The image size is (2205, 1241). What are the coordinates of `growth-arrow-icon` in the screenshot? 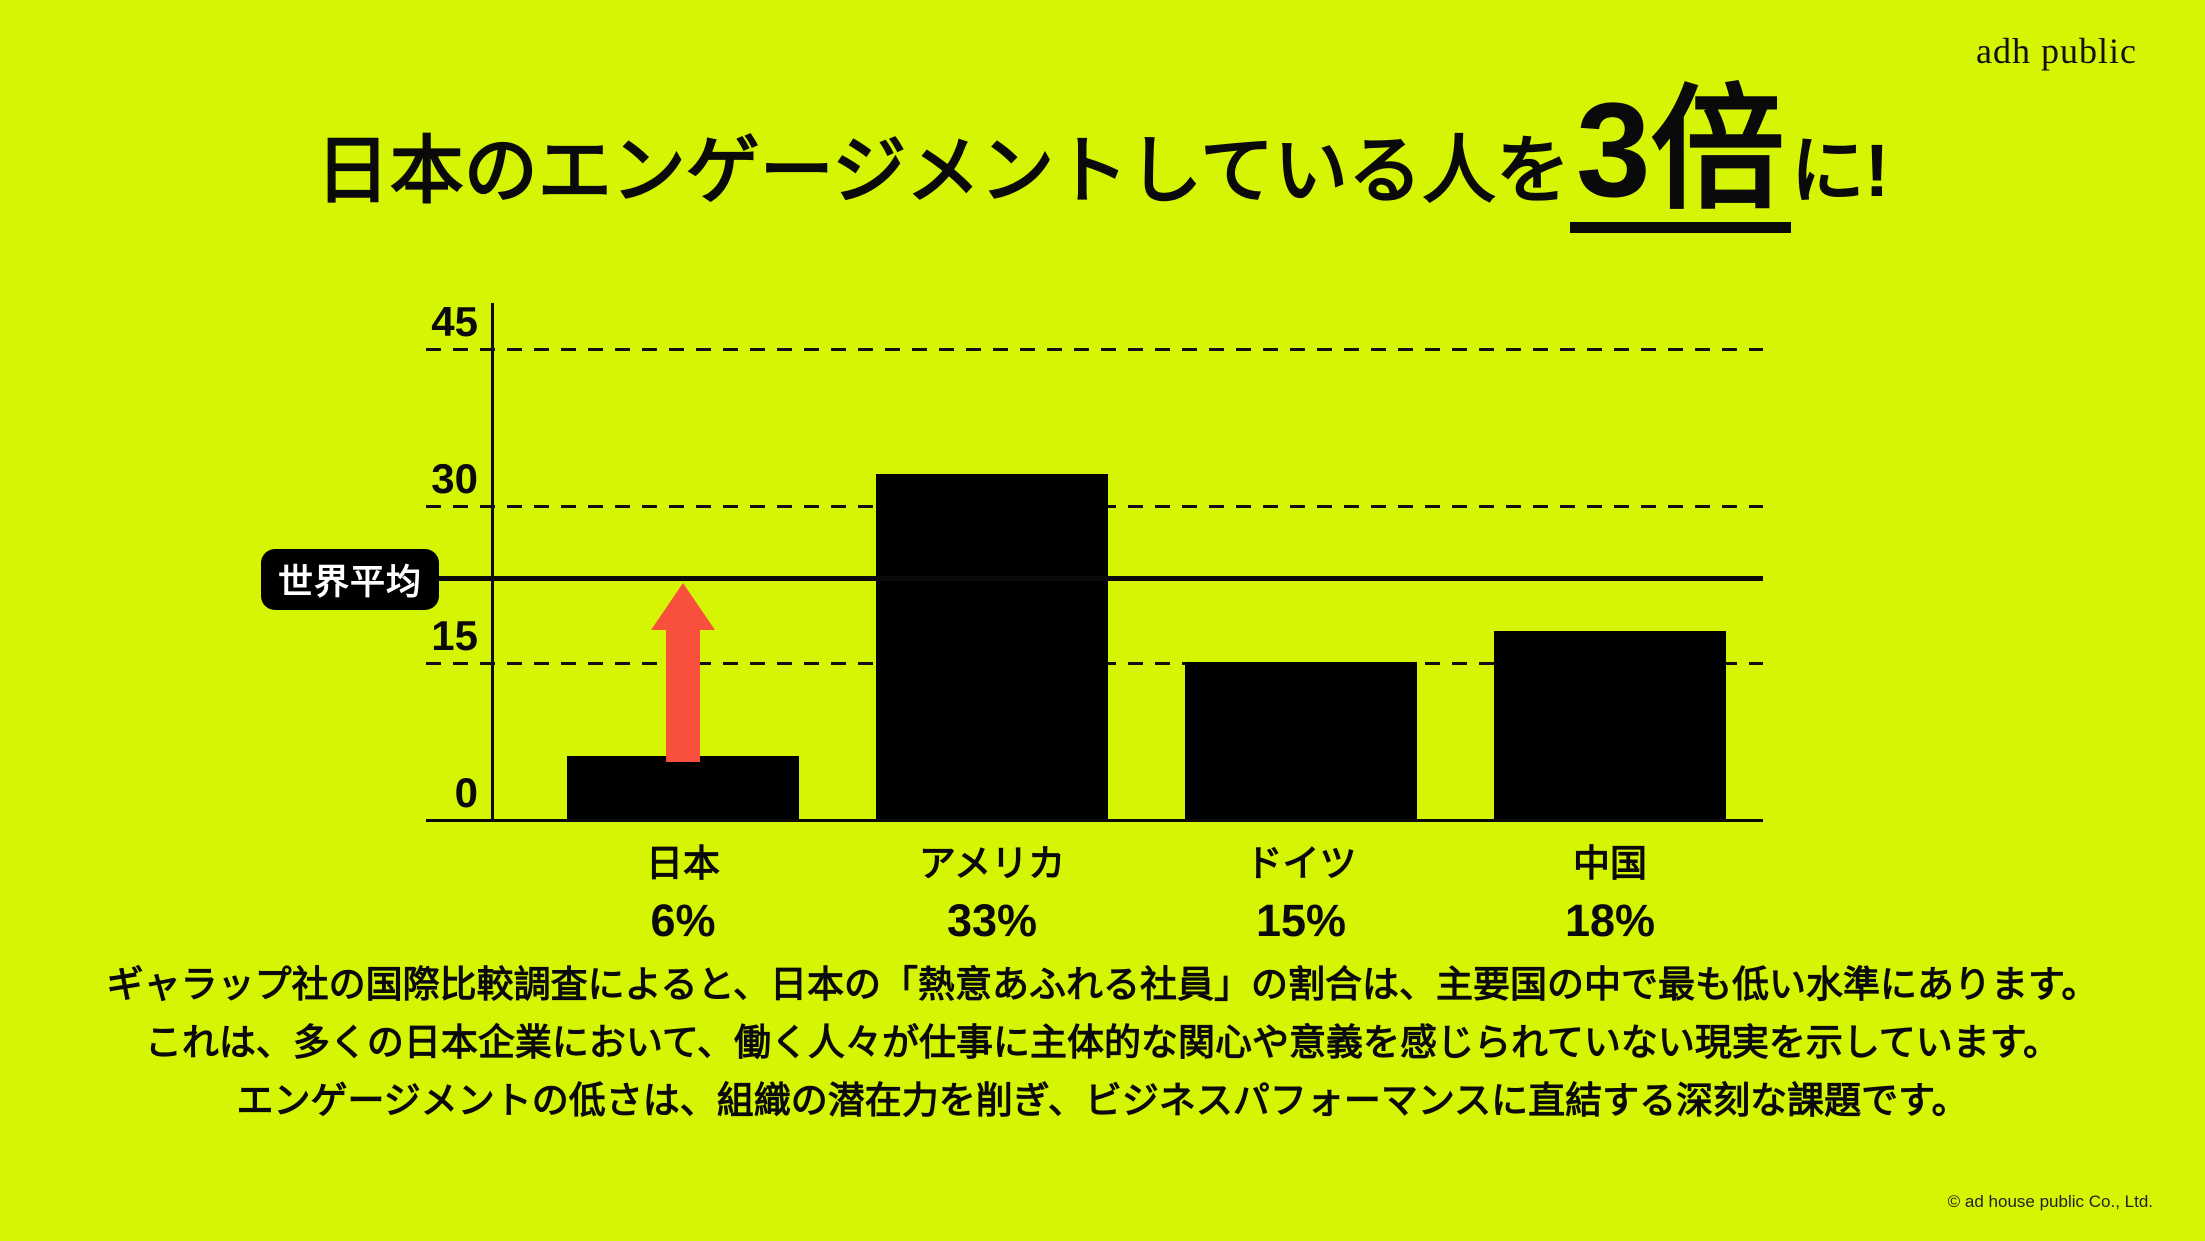 It's located at (683, 672).